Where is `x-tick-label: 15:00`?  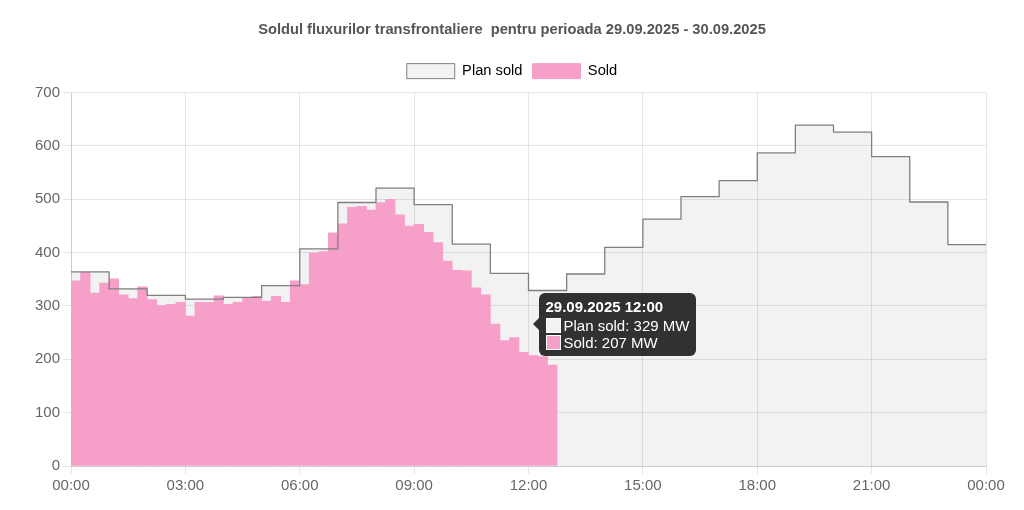
x-tick-label: 15:00 is located at coordinates (643, 485).